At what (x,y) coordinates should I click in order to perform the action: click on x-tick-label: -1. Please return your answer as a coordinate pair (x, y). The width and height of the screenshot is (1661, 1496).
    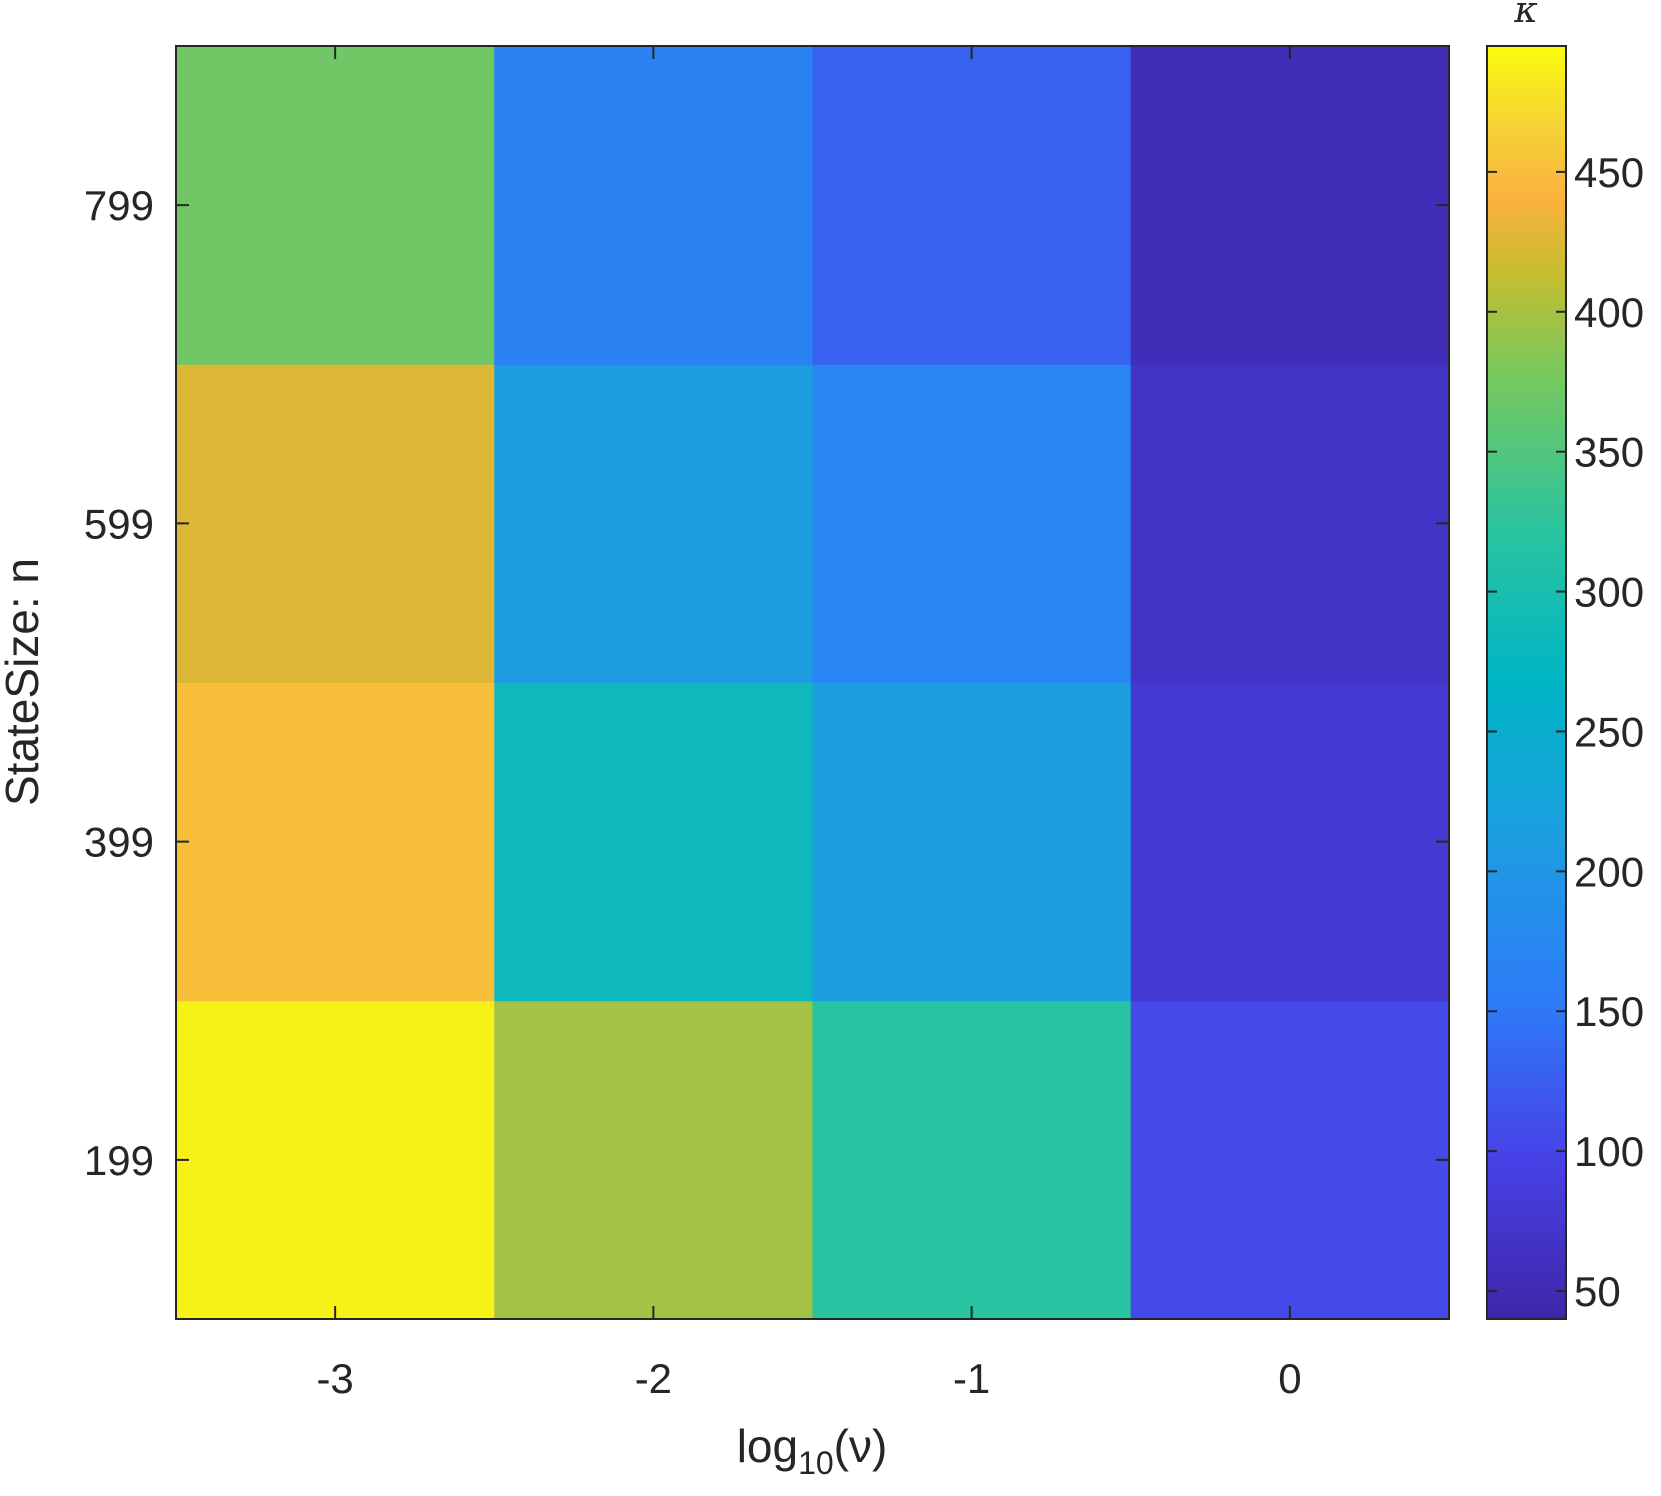
    Looking at the image, I should click on (971, 1378).